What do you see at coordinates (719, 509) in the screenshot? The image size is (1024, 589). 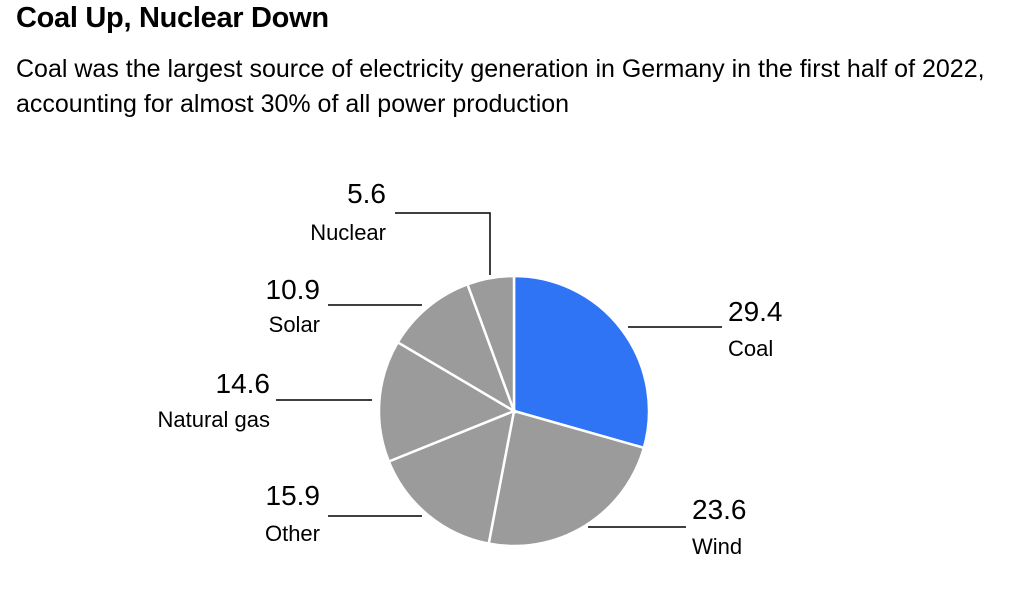 I see `data-label-wind: 23.6` at bounding box center [719, 509].